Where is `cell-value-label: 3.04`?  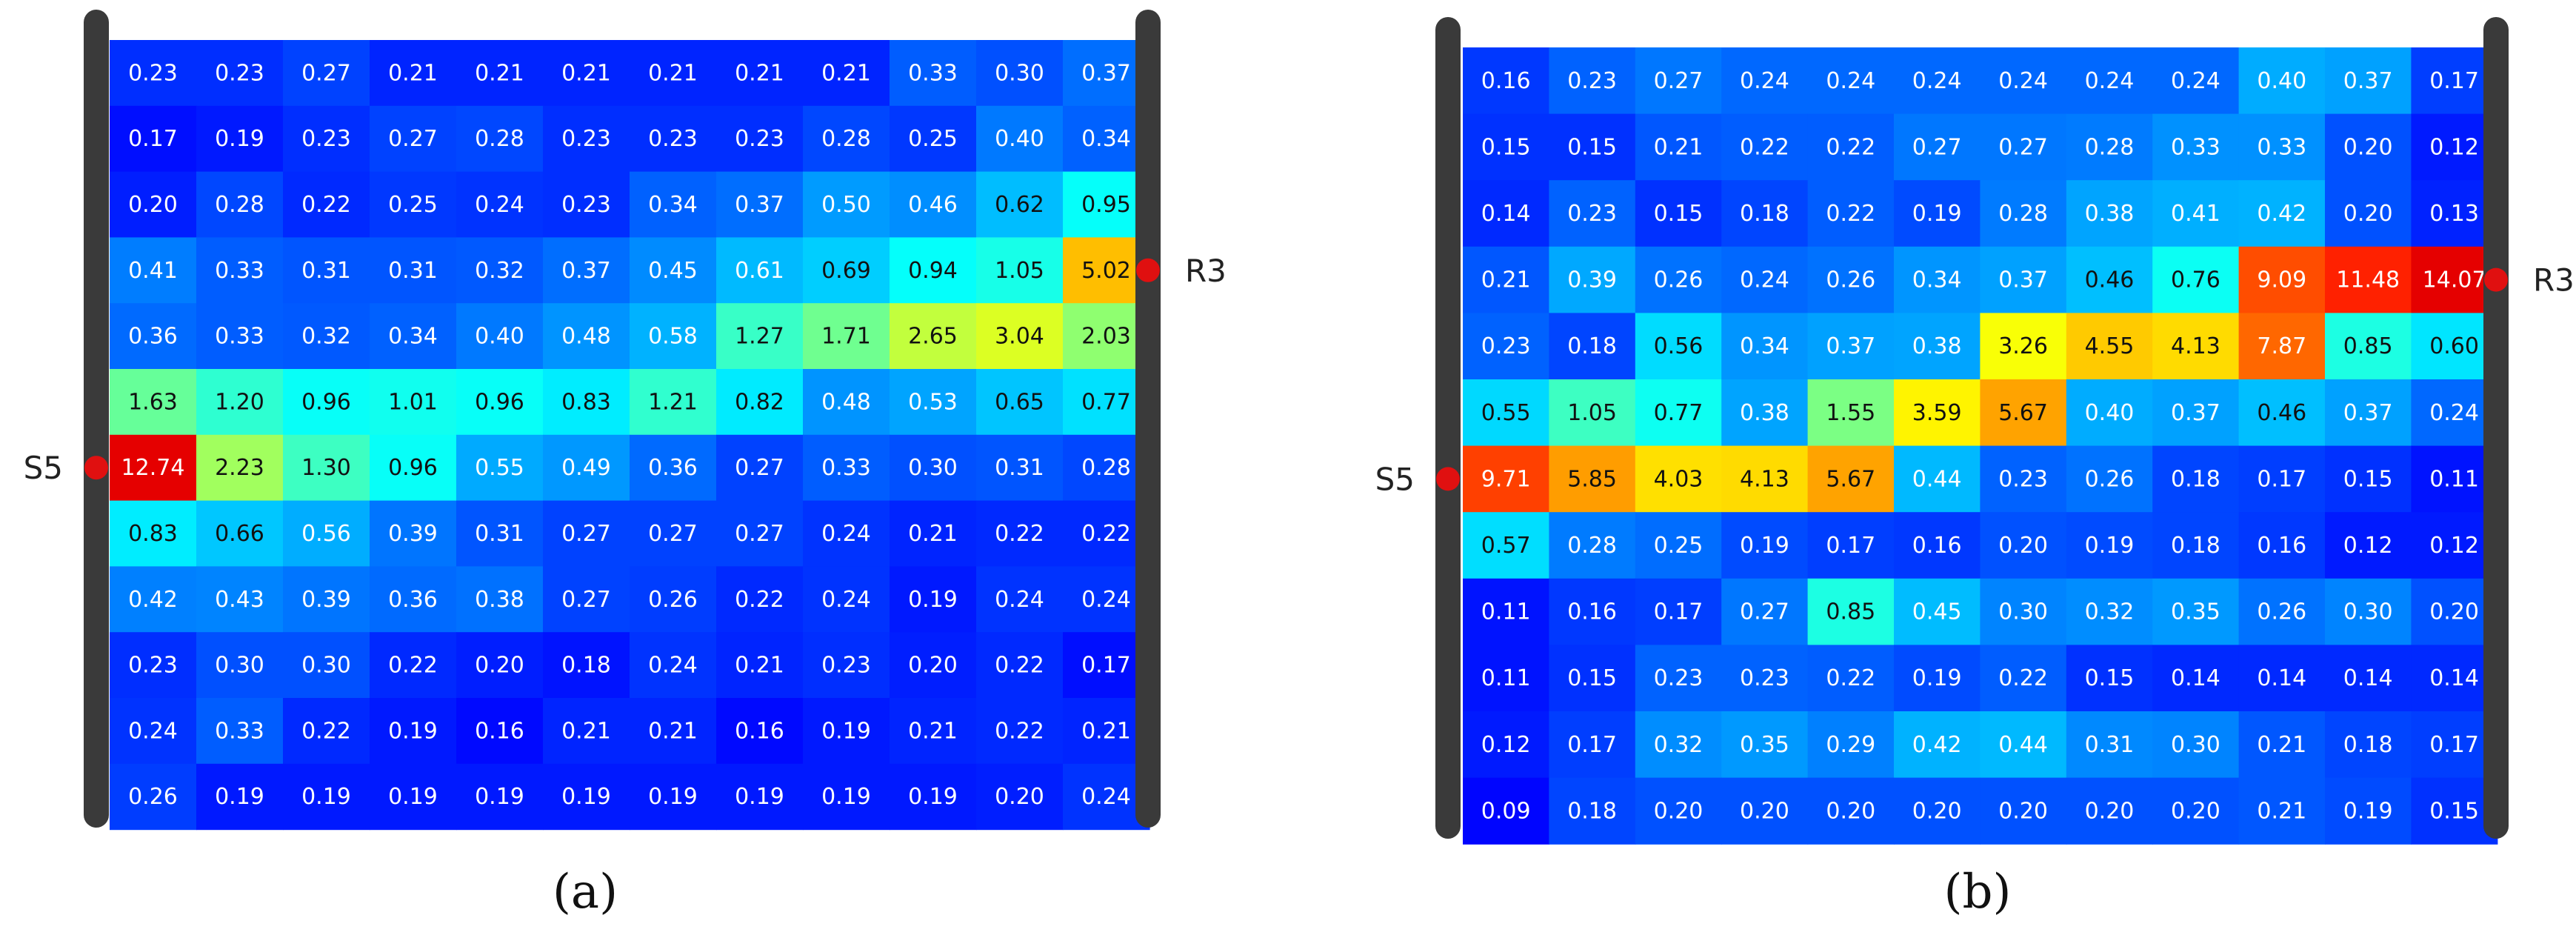 cell-value-label: 3.04 is located at coordinates (1019, 337).